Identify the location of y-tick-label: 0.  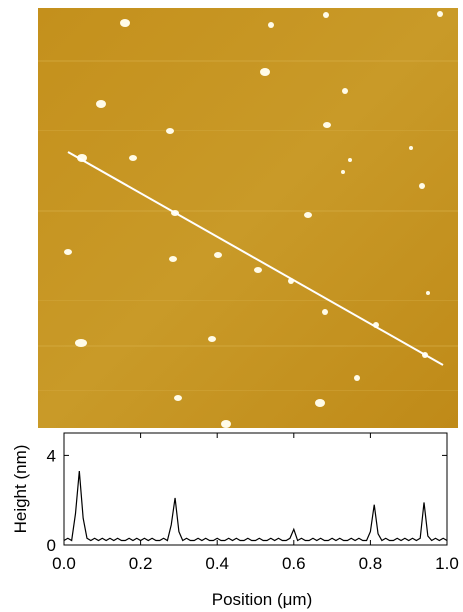
(51, 545).